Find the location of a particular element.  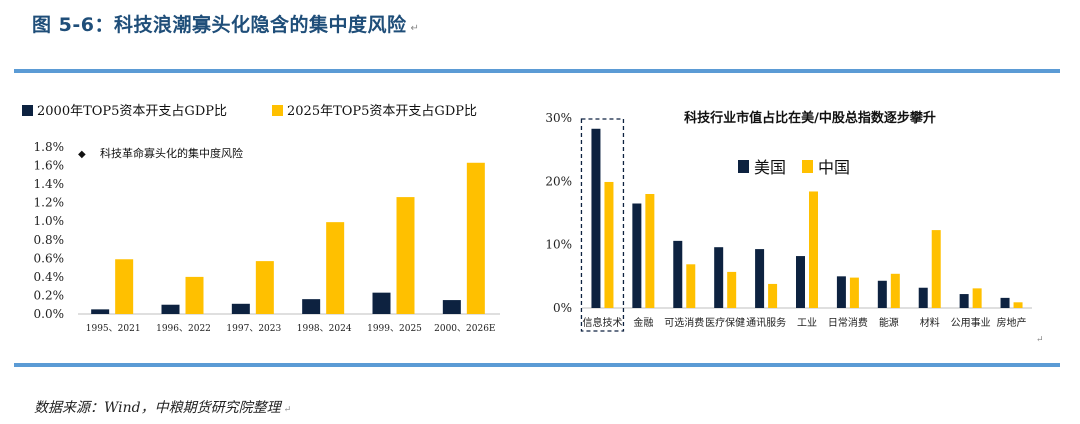

y-tick-label: 0.2% is located at coordinates (49, 295).